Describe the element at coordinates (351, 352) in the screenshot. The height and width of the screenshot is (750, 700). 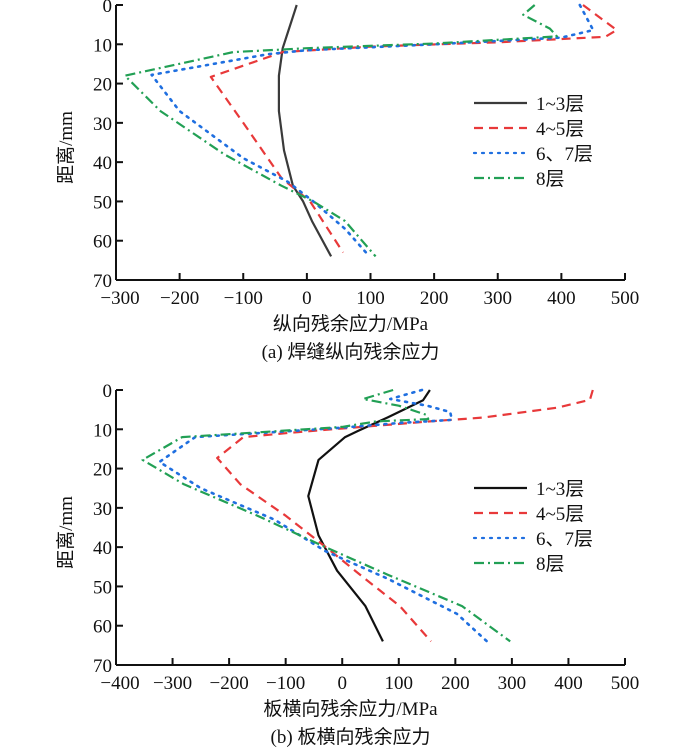
I see `figure-caption: (a) 焊缝纵向残余应力` at that location.